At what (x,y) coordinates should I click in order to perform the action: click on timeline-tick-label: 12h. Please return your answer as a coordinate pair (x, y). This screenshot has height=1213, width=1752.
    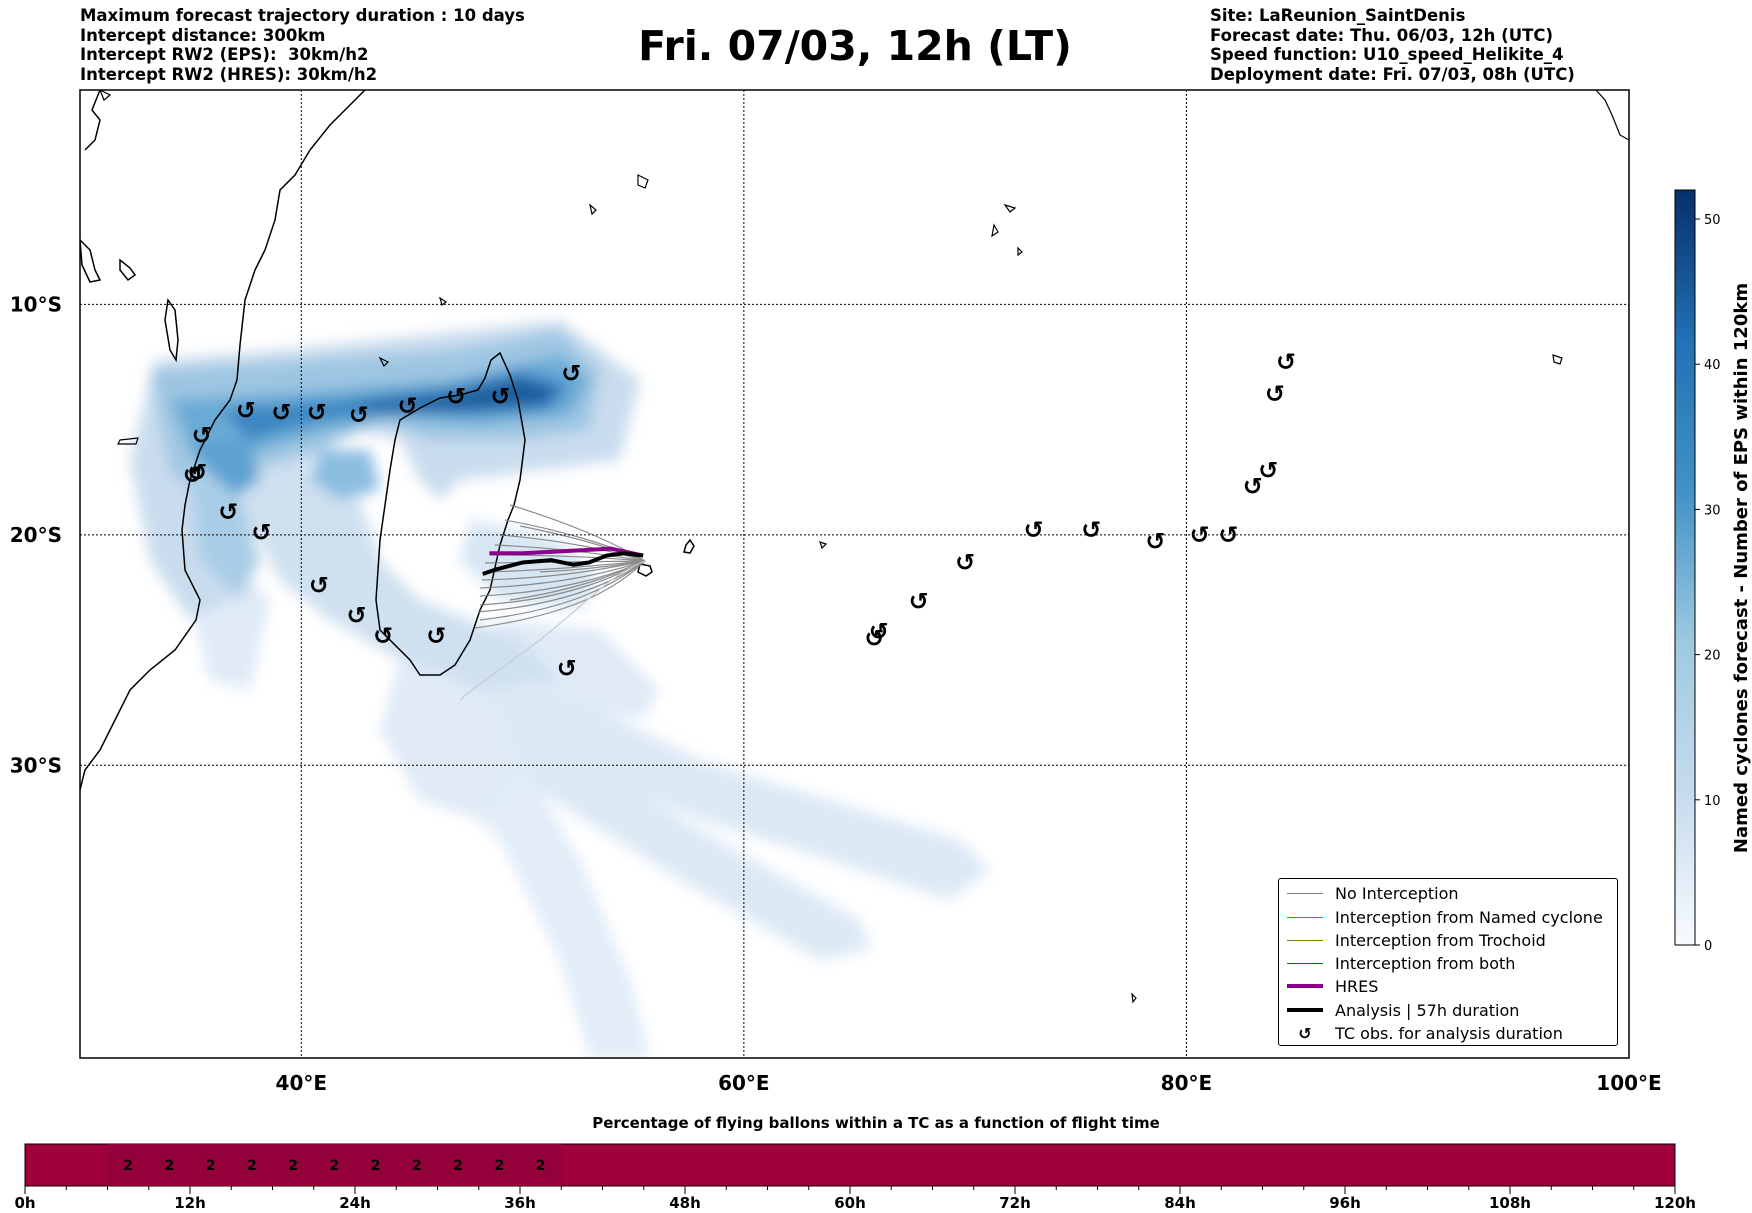
    Looking at the image, I should click on (190, 1203).